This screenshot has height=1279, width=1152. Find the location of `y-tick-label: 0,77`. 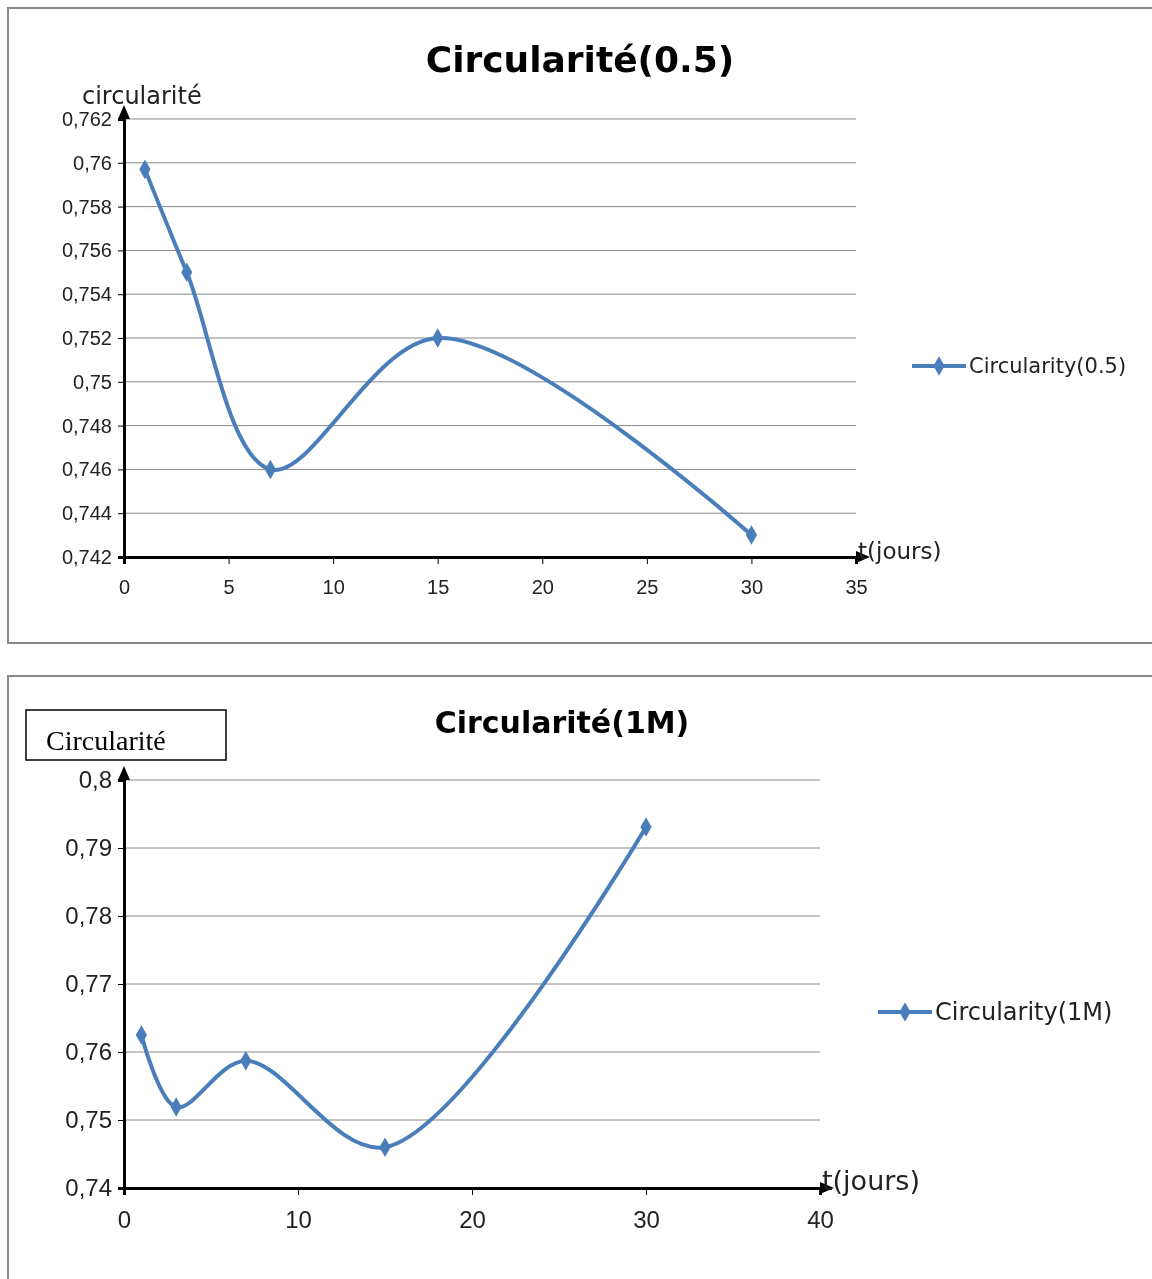

y-tick-label: 0,77 is located at coordinates (88, 984).